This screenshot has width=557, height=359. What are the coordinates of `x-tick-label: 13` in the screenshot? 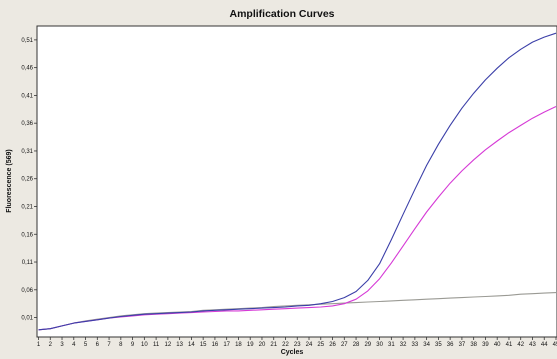 It's located at (179, 345).